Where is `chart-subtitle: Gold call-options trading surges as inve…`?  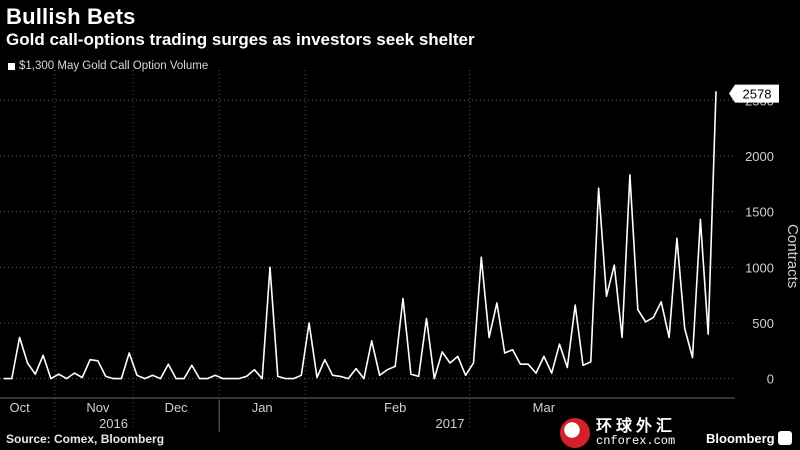
chart-subtitle: Gold call-options trading surges as inve… is located at coordinates (240, 39).